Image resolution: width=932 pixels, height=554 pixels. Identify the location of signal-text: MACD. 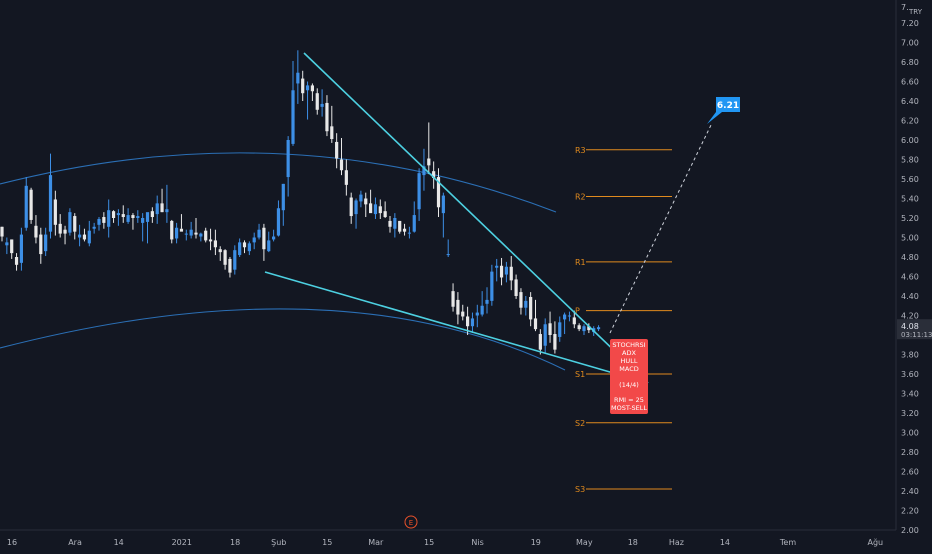
(628, 369).